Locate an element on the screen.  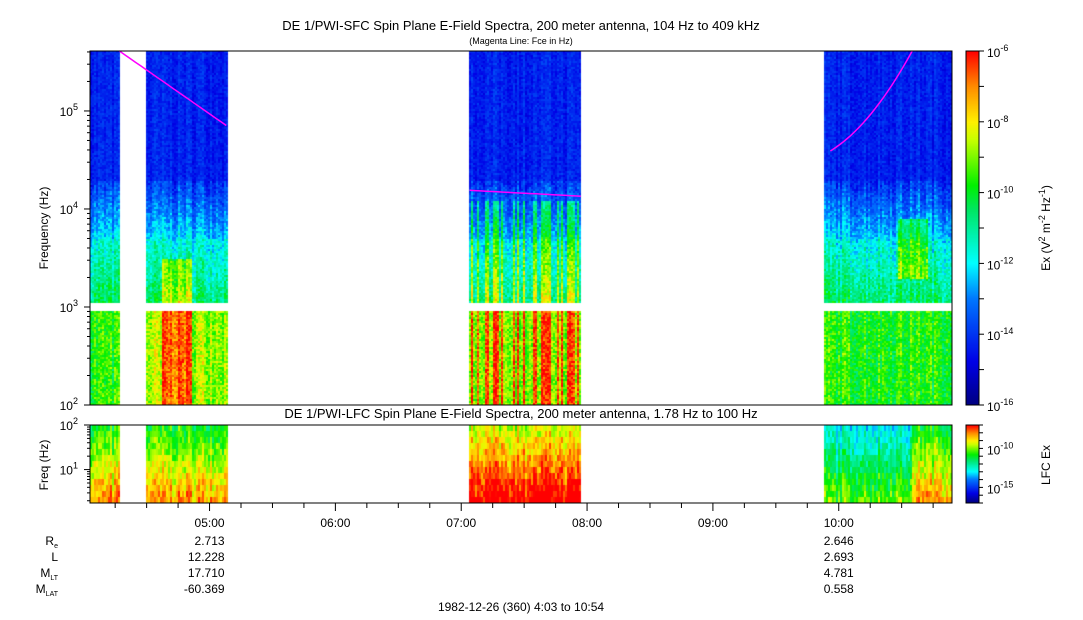
chart-subtitle: (Magenta Line: Fce in Hz) is located at coordinates (521, 41).